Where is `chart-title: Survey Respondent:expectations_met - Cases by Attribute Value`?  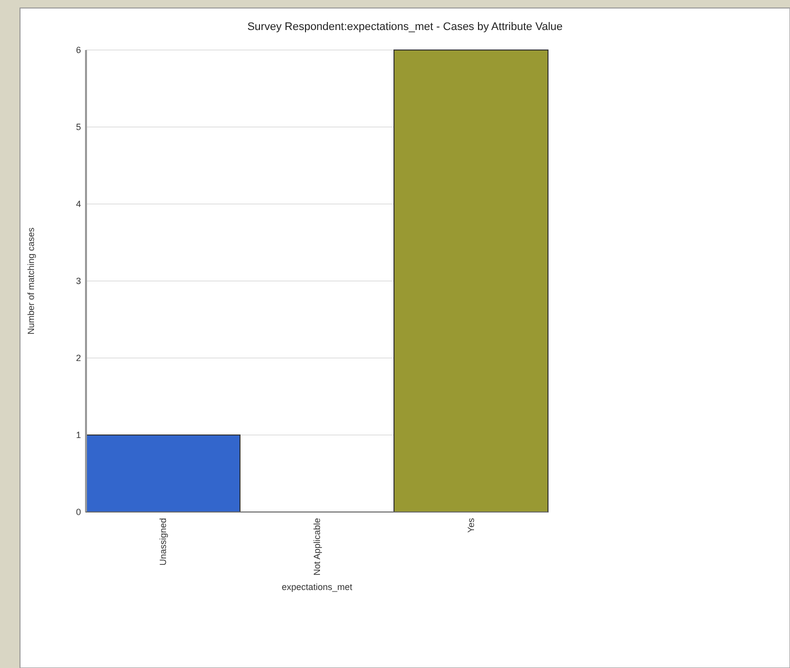 chart-title: Survey Respondent:expectations_met - Cases by Attribute Value is located at coordinates (405, 27).